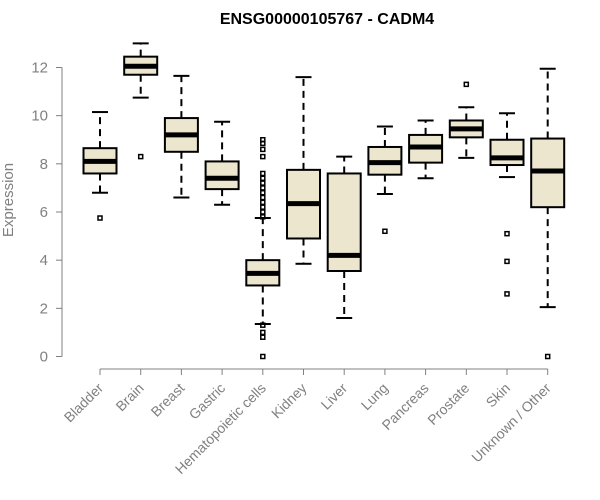  What do you see at coordinates (141, 101) in the screenshot?
I see `box-brain` at bounding box center [141, 101].